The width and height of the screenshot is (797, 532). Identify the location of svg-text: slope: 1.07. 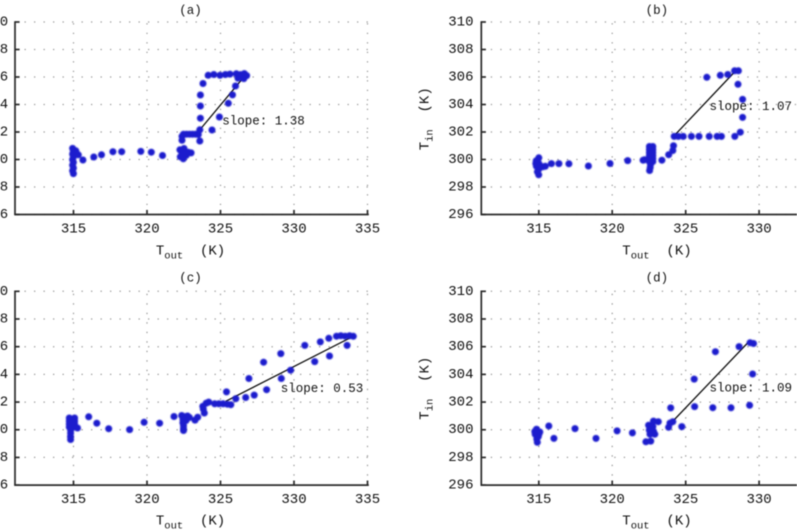
(751, 107).